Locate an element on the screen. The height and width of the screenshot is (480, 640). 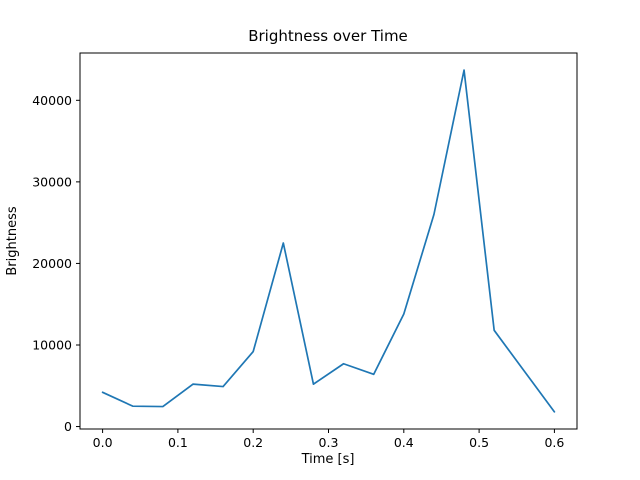
chart-title: Brightness over Time is located at coordinates (328, 36).